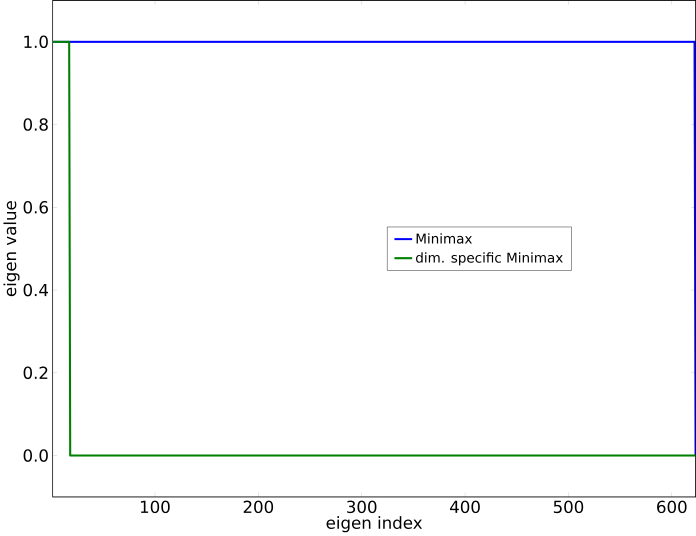 This screenshot has width=696, height=536. I want to click on y-tick-label: 0.6, so click(36, 207).